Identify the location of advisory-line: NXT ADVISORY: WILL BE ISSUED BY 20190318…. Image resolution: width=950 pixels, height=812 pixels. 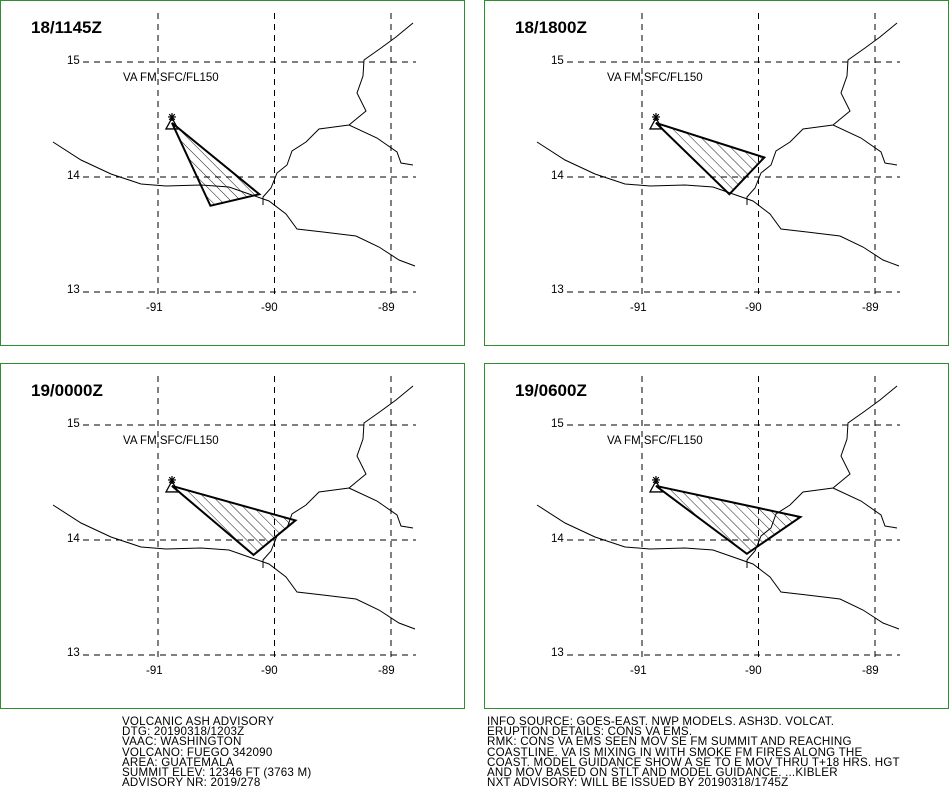
(638, 783).